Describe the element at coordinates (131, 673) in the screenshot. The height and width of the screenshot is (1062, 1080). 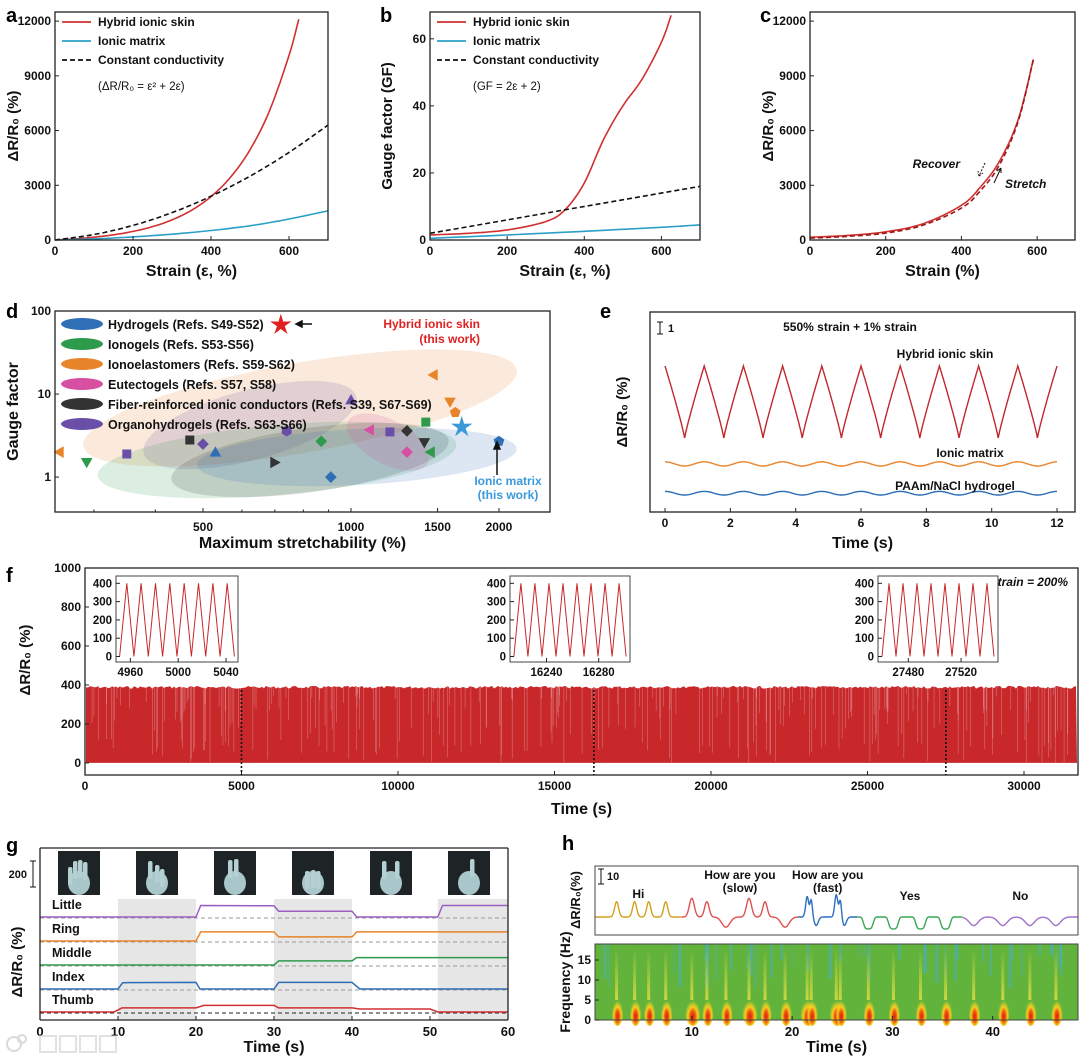
I see `inset-0-xtick-label: 4960` at that location.